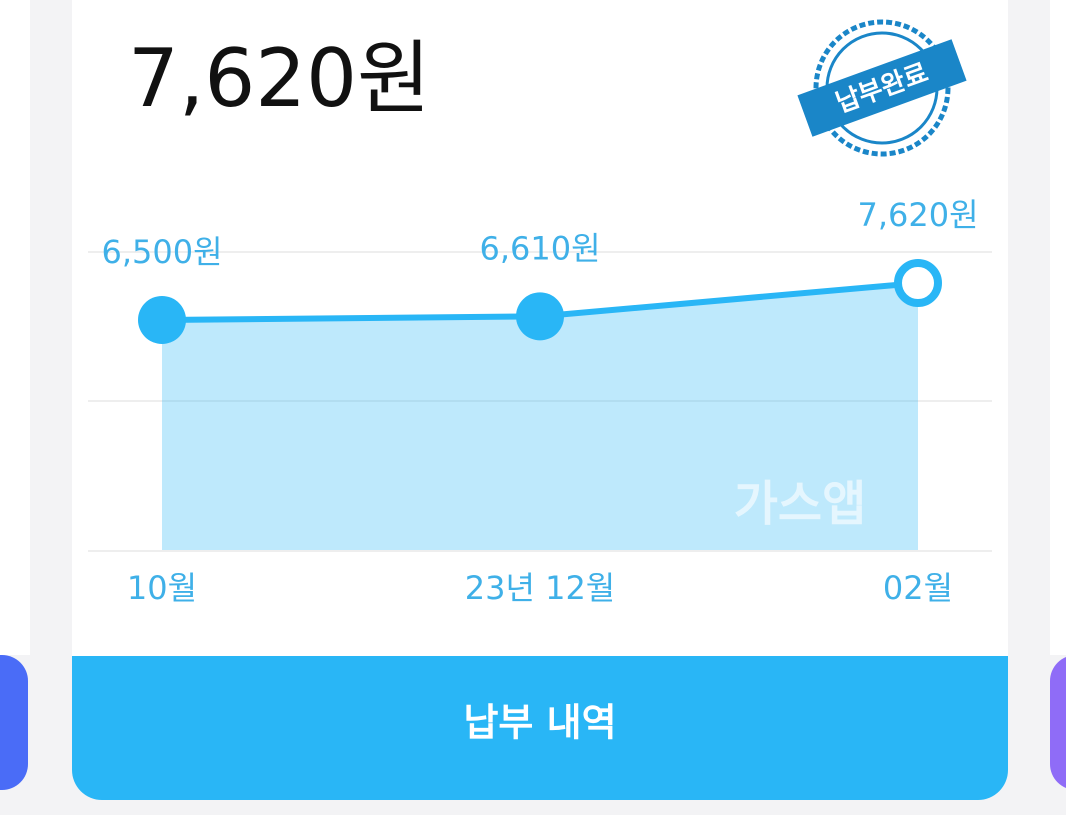  Describe the element at coordinates (540, 588) in the screenshot. I see `x-tick-label: 23년 12월` at that location.